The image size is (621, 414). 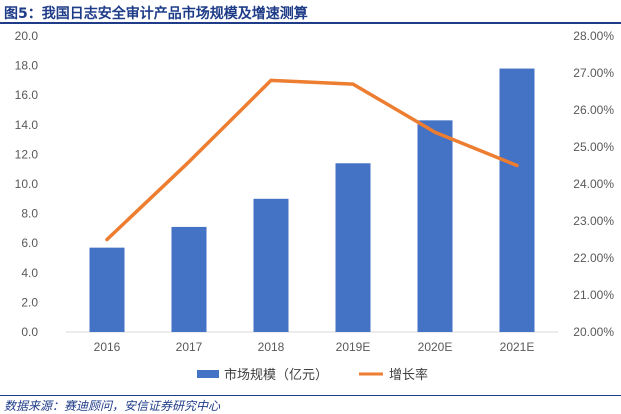 What do you see at coordinates (435, 347) in the screenshot?
I see `x-tick-label: 2020E` at bounding box center [435, 347].